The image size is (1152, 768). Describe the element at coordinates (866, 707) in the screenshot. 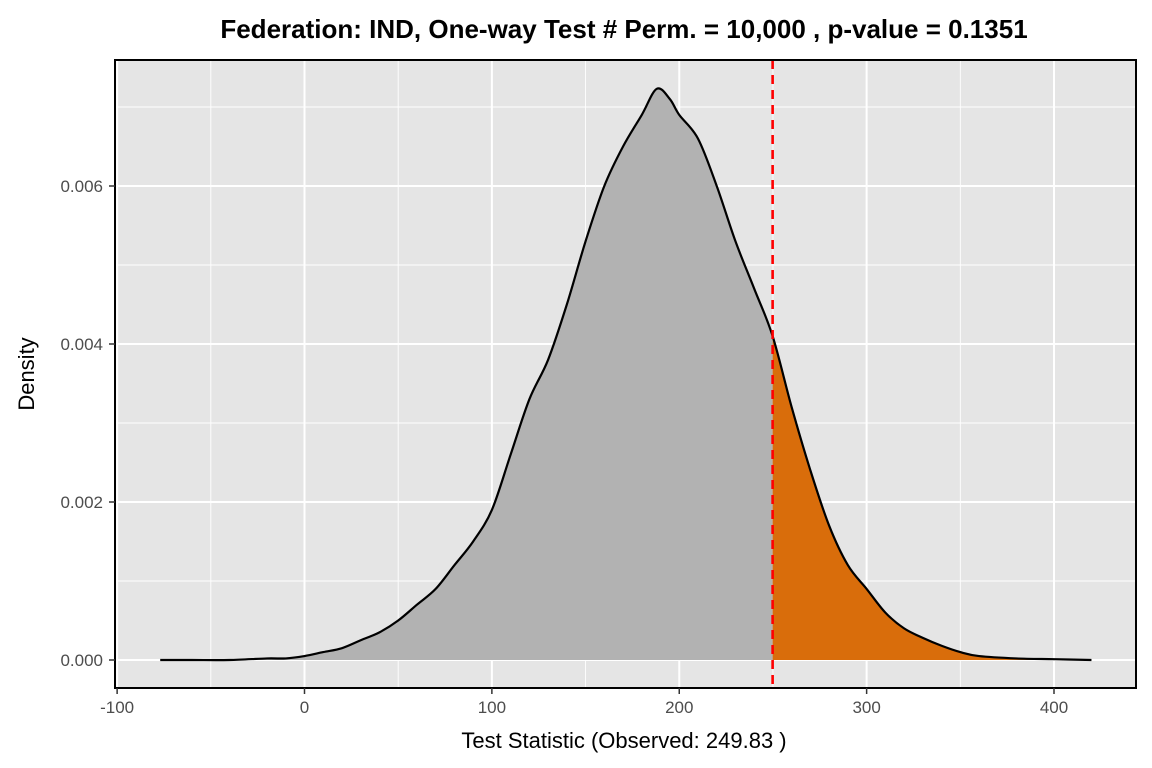

I see `x-tick-label: 300` at that location.